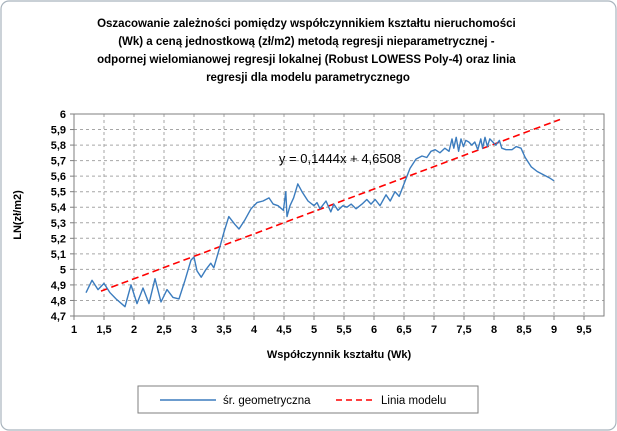 This screenshot has height=431, width=617. What do you see at coordinates (283, 330) in the screenshot?
I see `x-tick-label: 4,5` at bounding box center [283, 330].